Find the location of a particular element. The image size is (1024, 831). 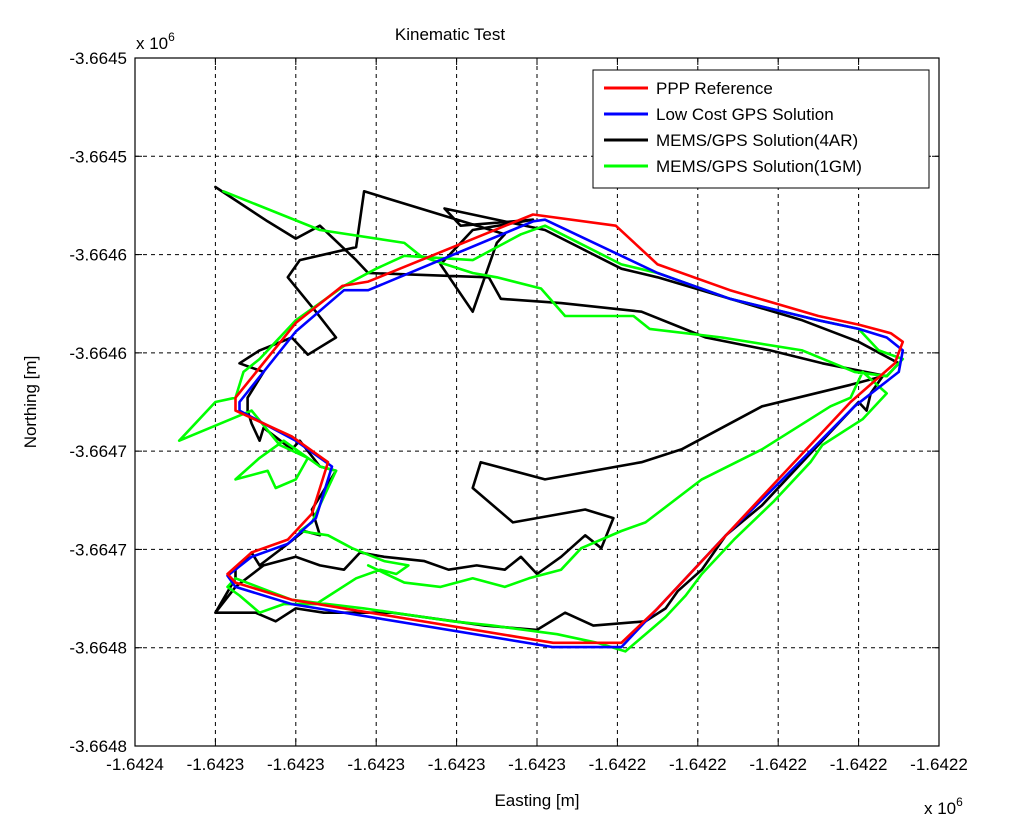

y-exponent-label: x 106 is located at coordinates (155, 41).